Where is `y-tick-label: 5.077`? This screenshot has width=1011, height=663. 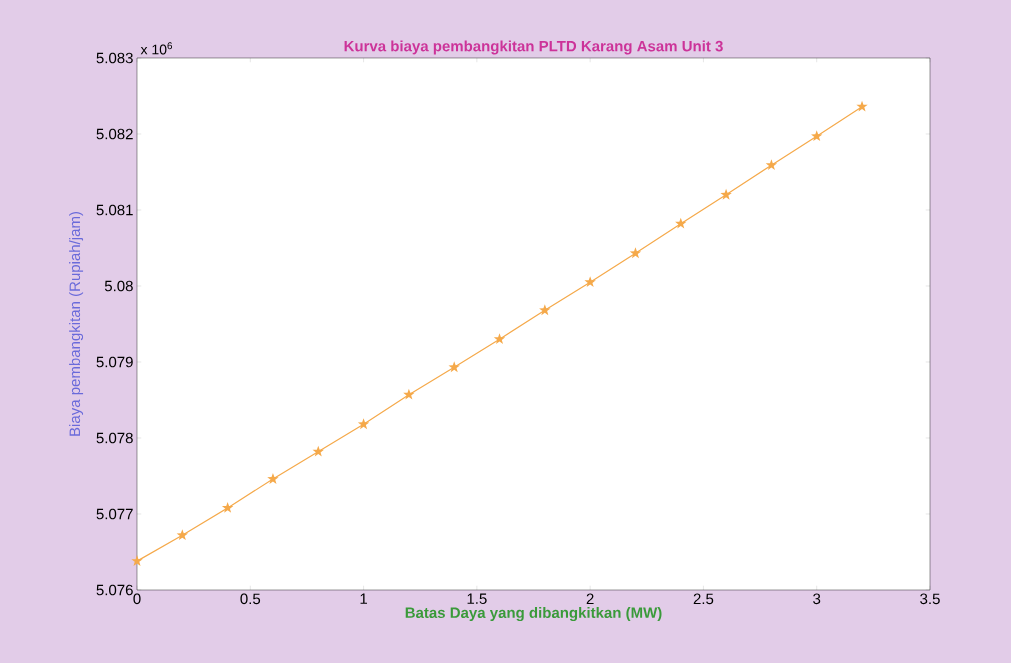 y-tick-label: 5.077 is located at coordinates (114, 514).